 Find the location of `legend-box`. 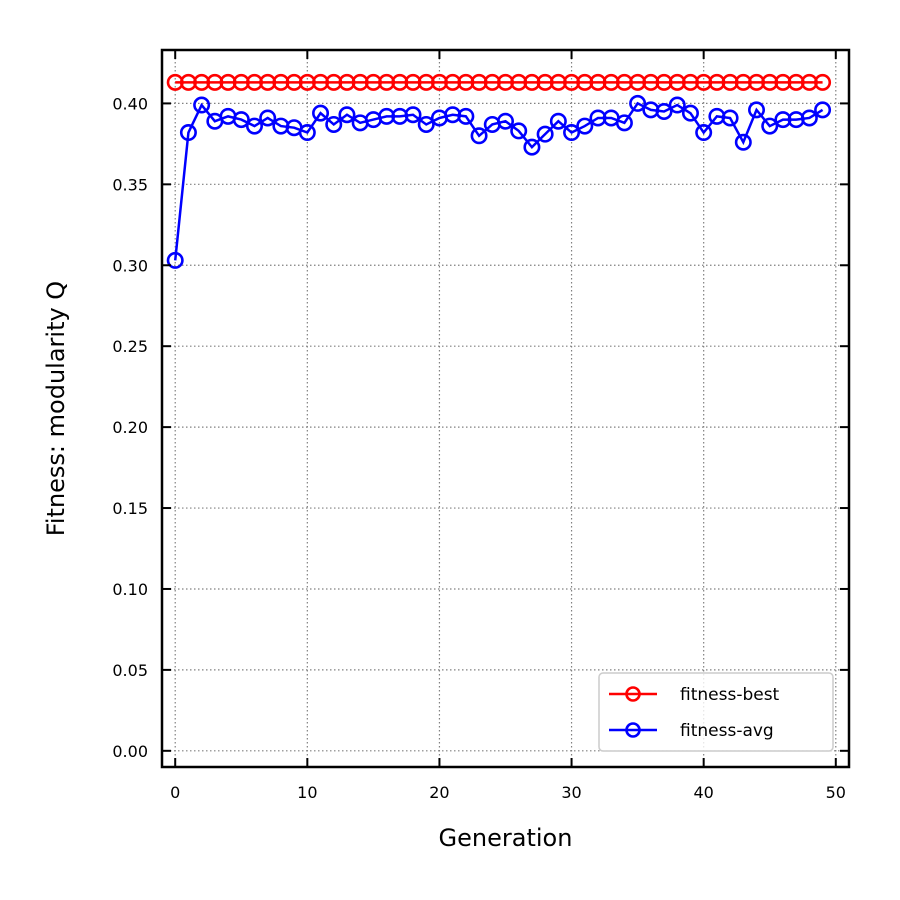

legend-box is located at coordinates (716, 712).